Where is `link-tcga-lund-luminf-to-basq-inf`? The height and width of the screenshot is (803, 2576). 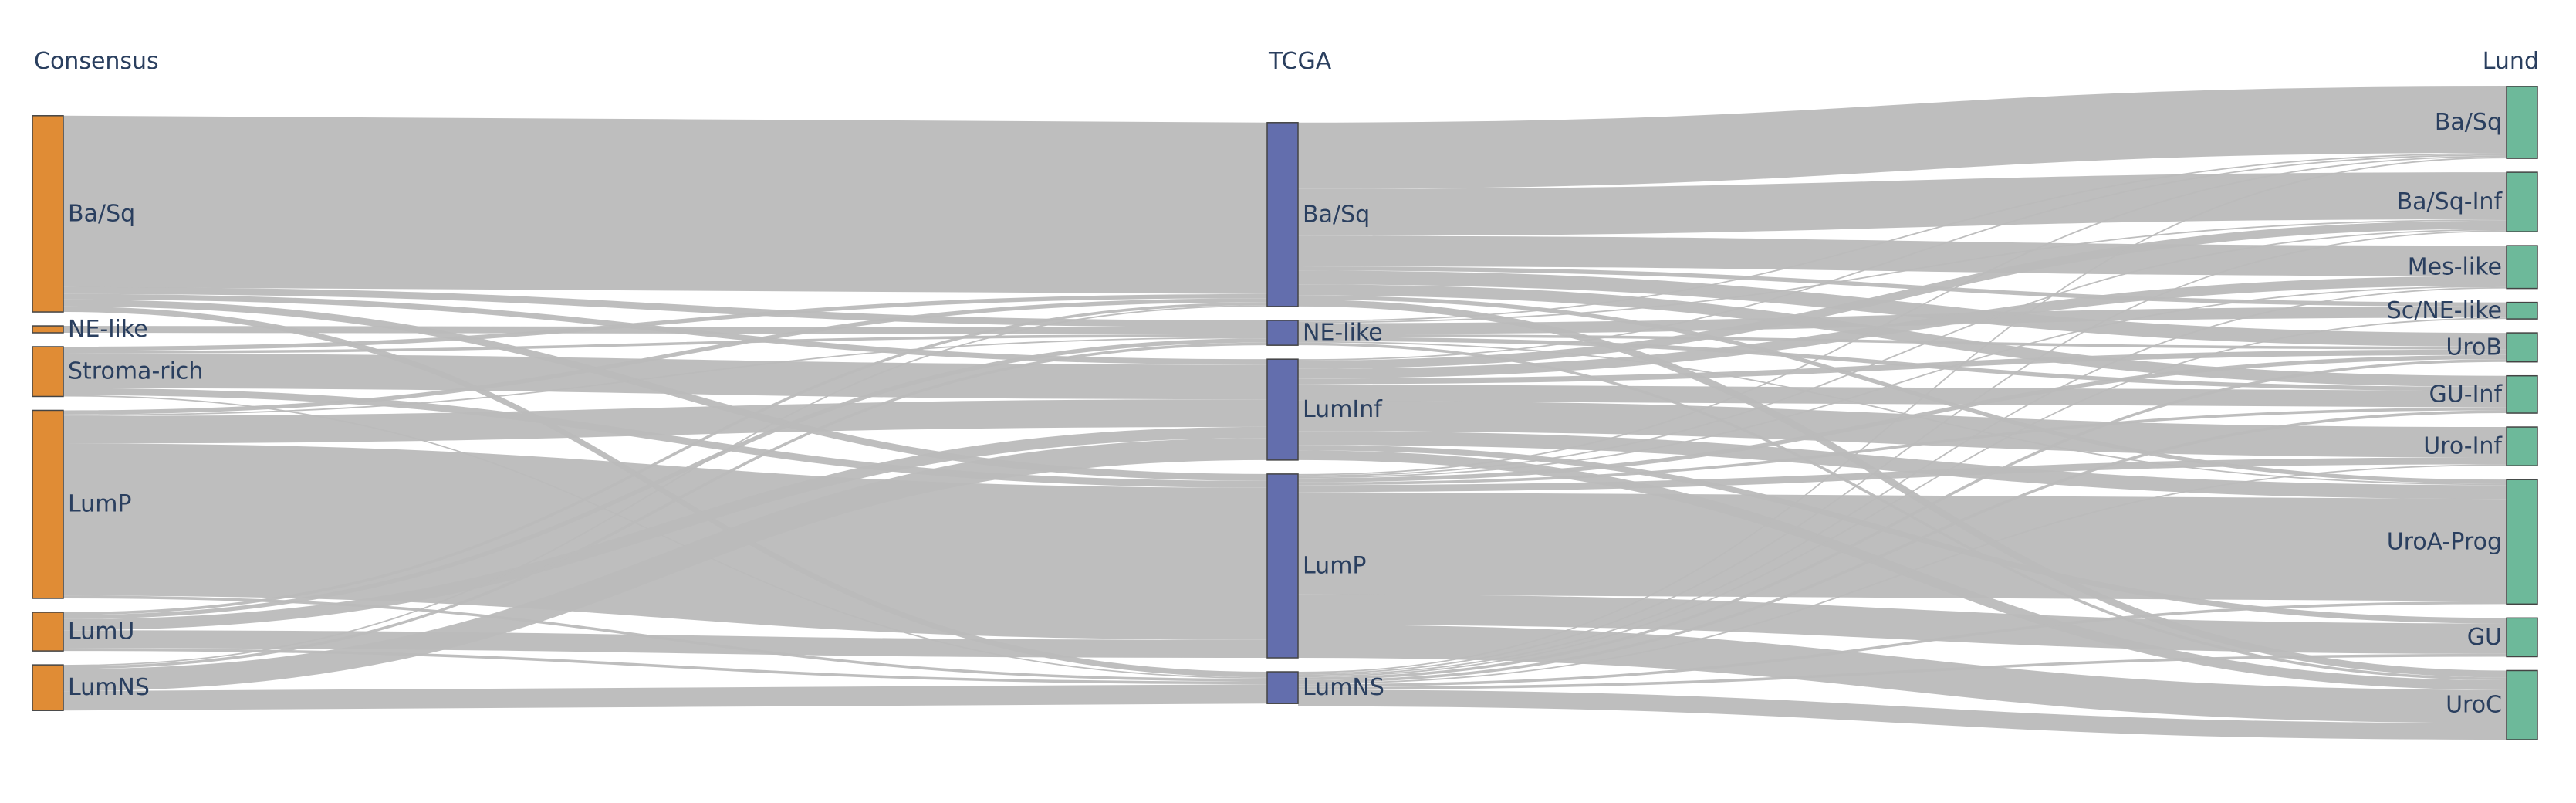 link-tcga-lund-luminf-to-basq-inf is located at coordinates (1902, 295).